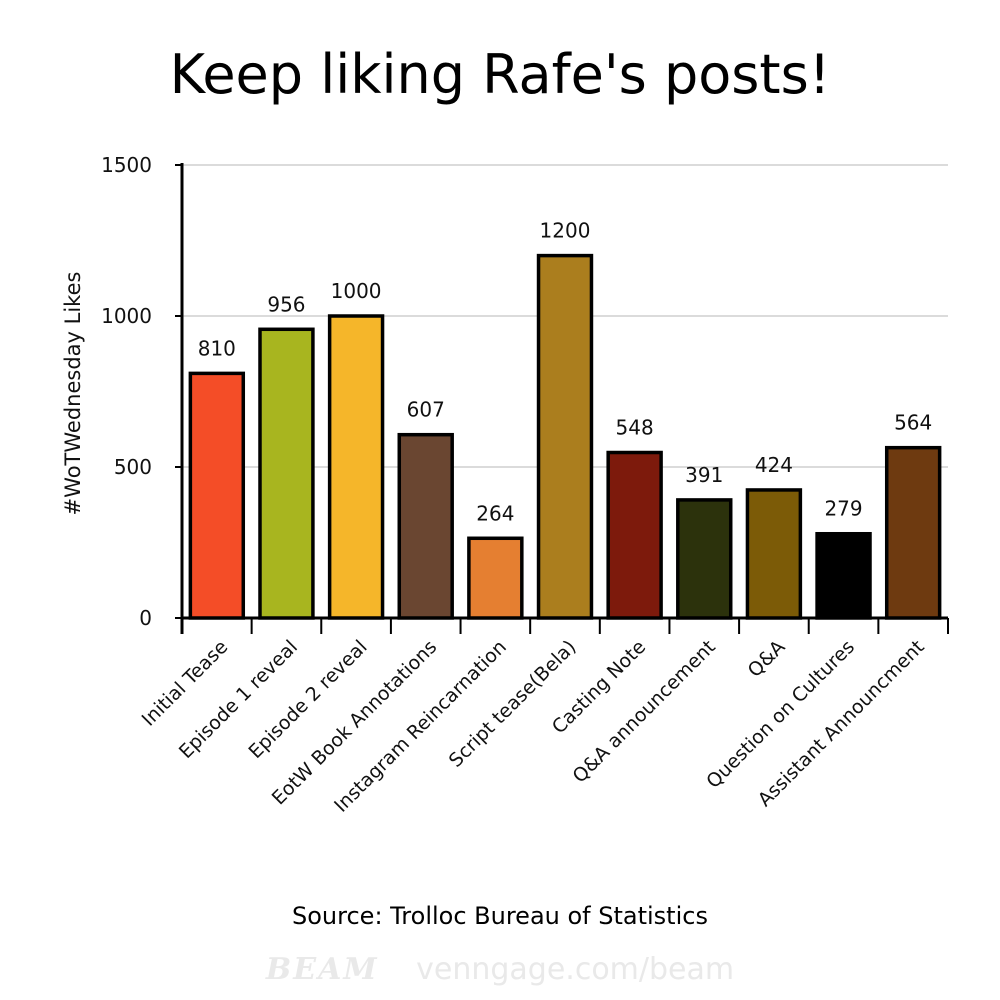 The height and width of the screenshot is (1000, 1000). Describe the element at coordinates (141, 391) in the screenshot. I see `y-axis-ticks: 0 500 1000 1500` at that location.